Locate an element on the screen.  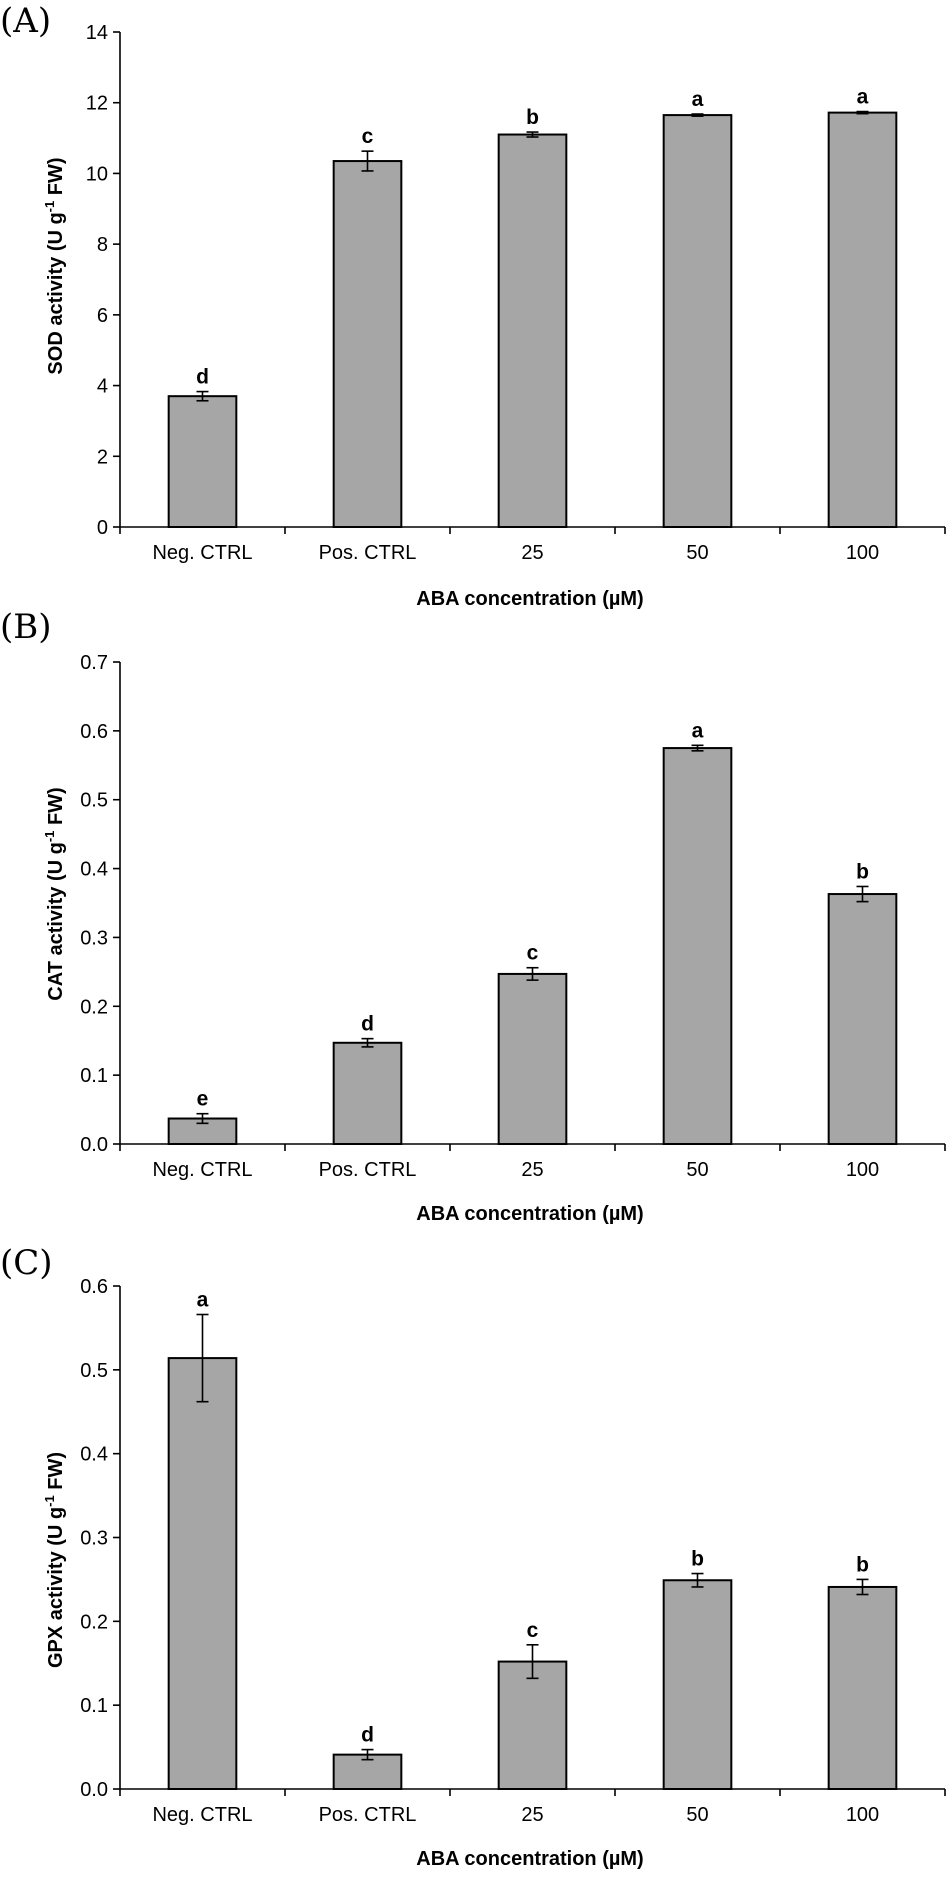
y-tick-label: 0 is located at coordinates (102, 528).